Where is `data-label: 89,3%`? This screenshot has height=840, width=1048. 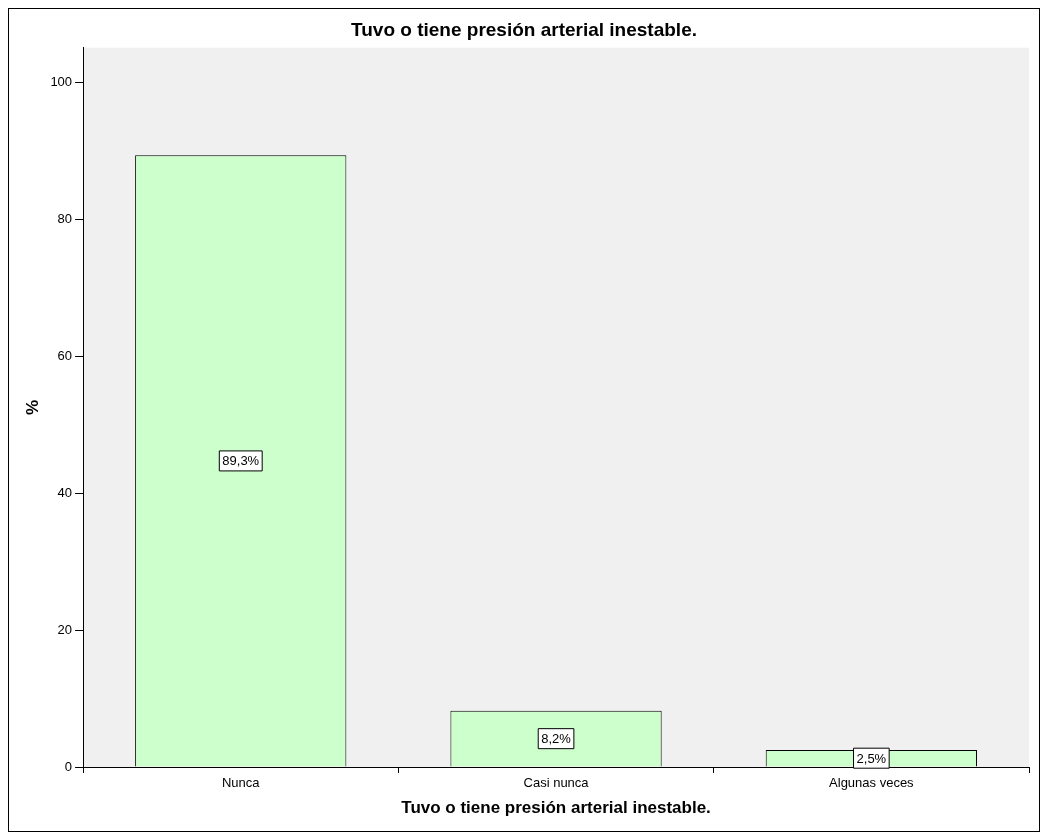 data-label: 89,3% is located at coordinates (241, 461).